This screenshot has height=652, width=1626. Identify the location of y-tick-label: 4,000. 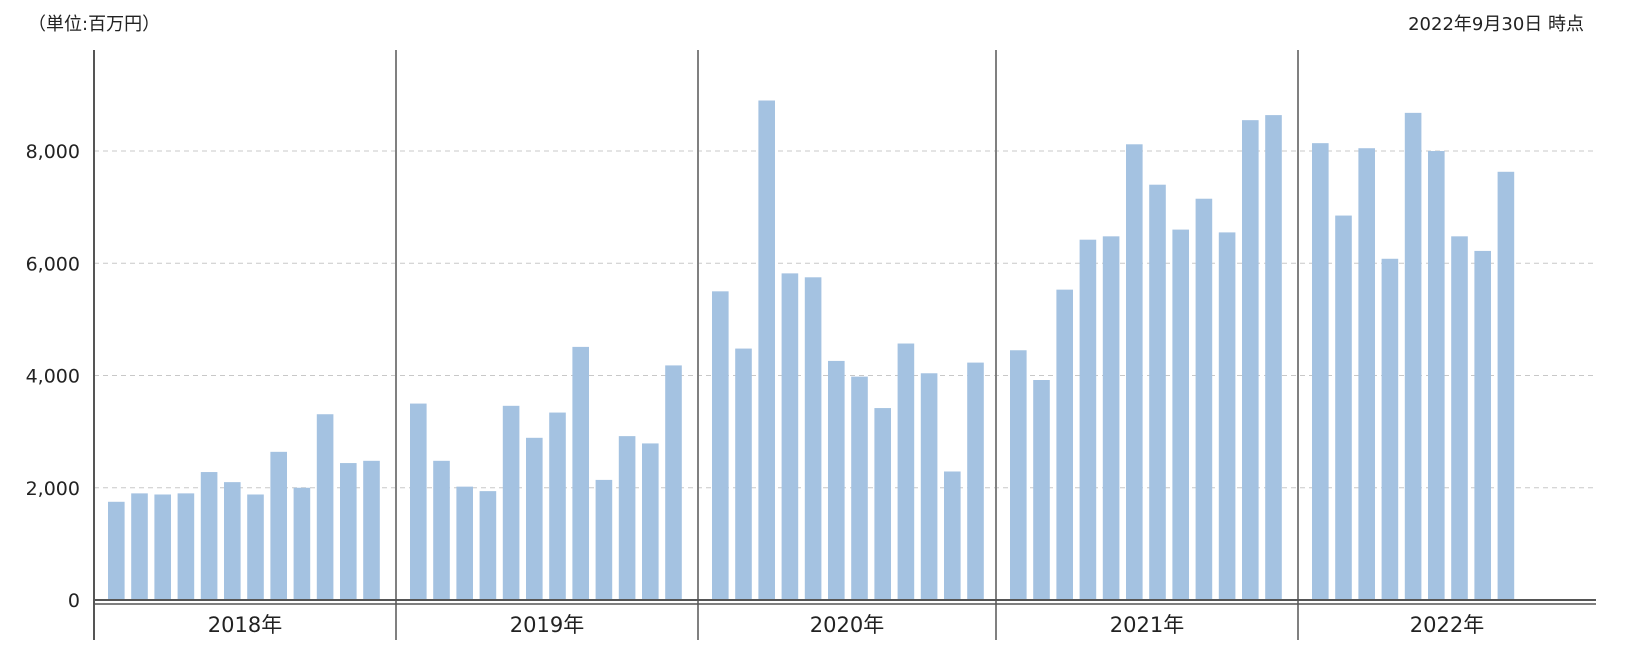
(53, 377).